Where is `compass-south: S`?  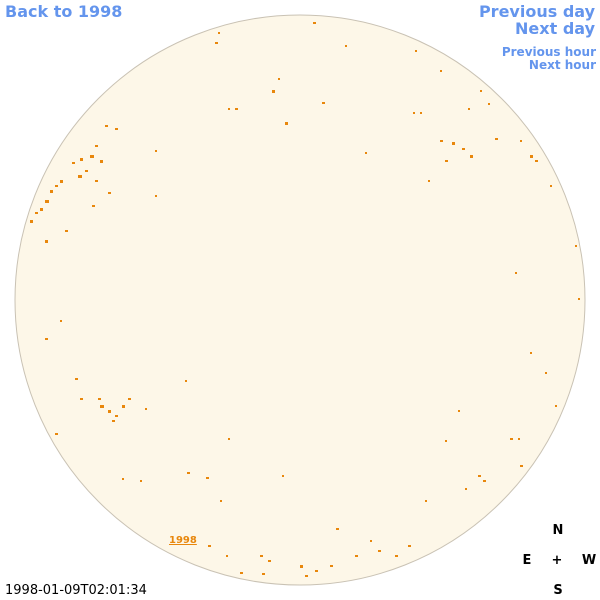
compass-south: S is located at coordinates (557, 590).